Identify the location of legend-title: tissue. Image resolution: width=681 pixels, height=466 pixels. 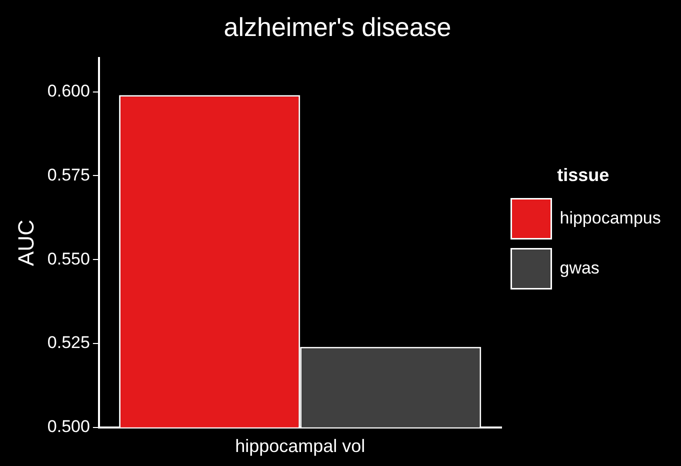
(583, 175).